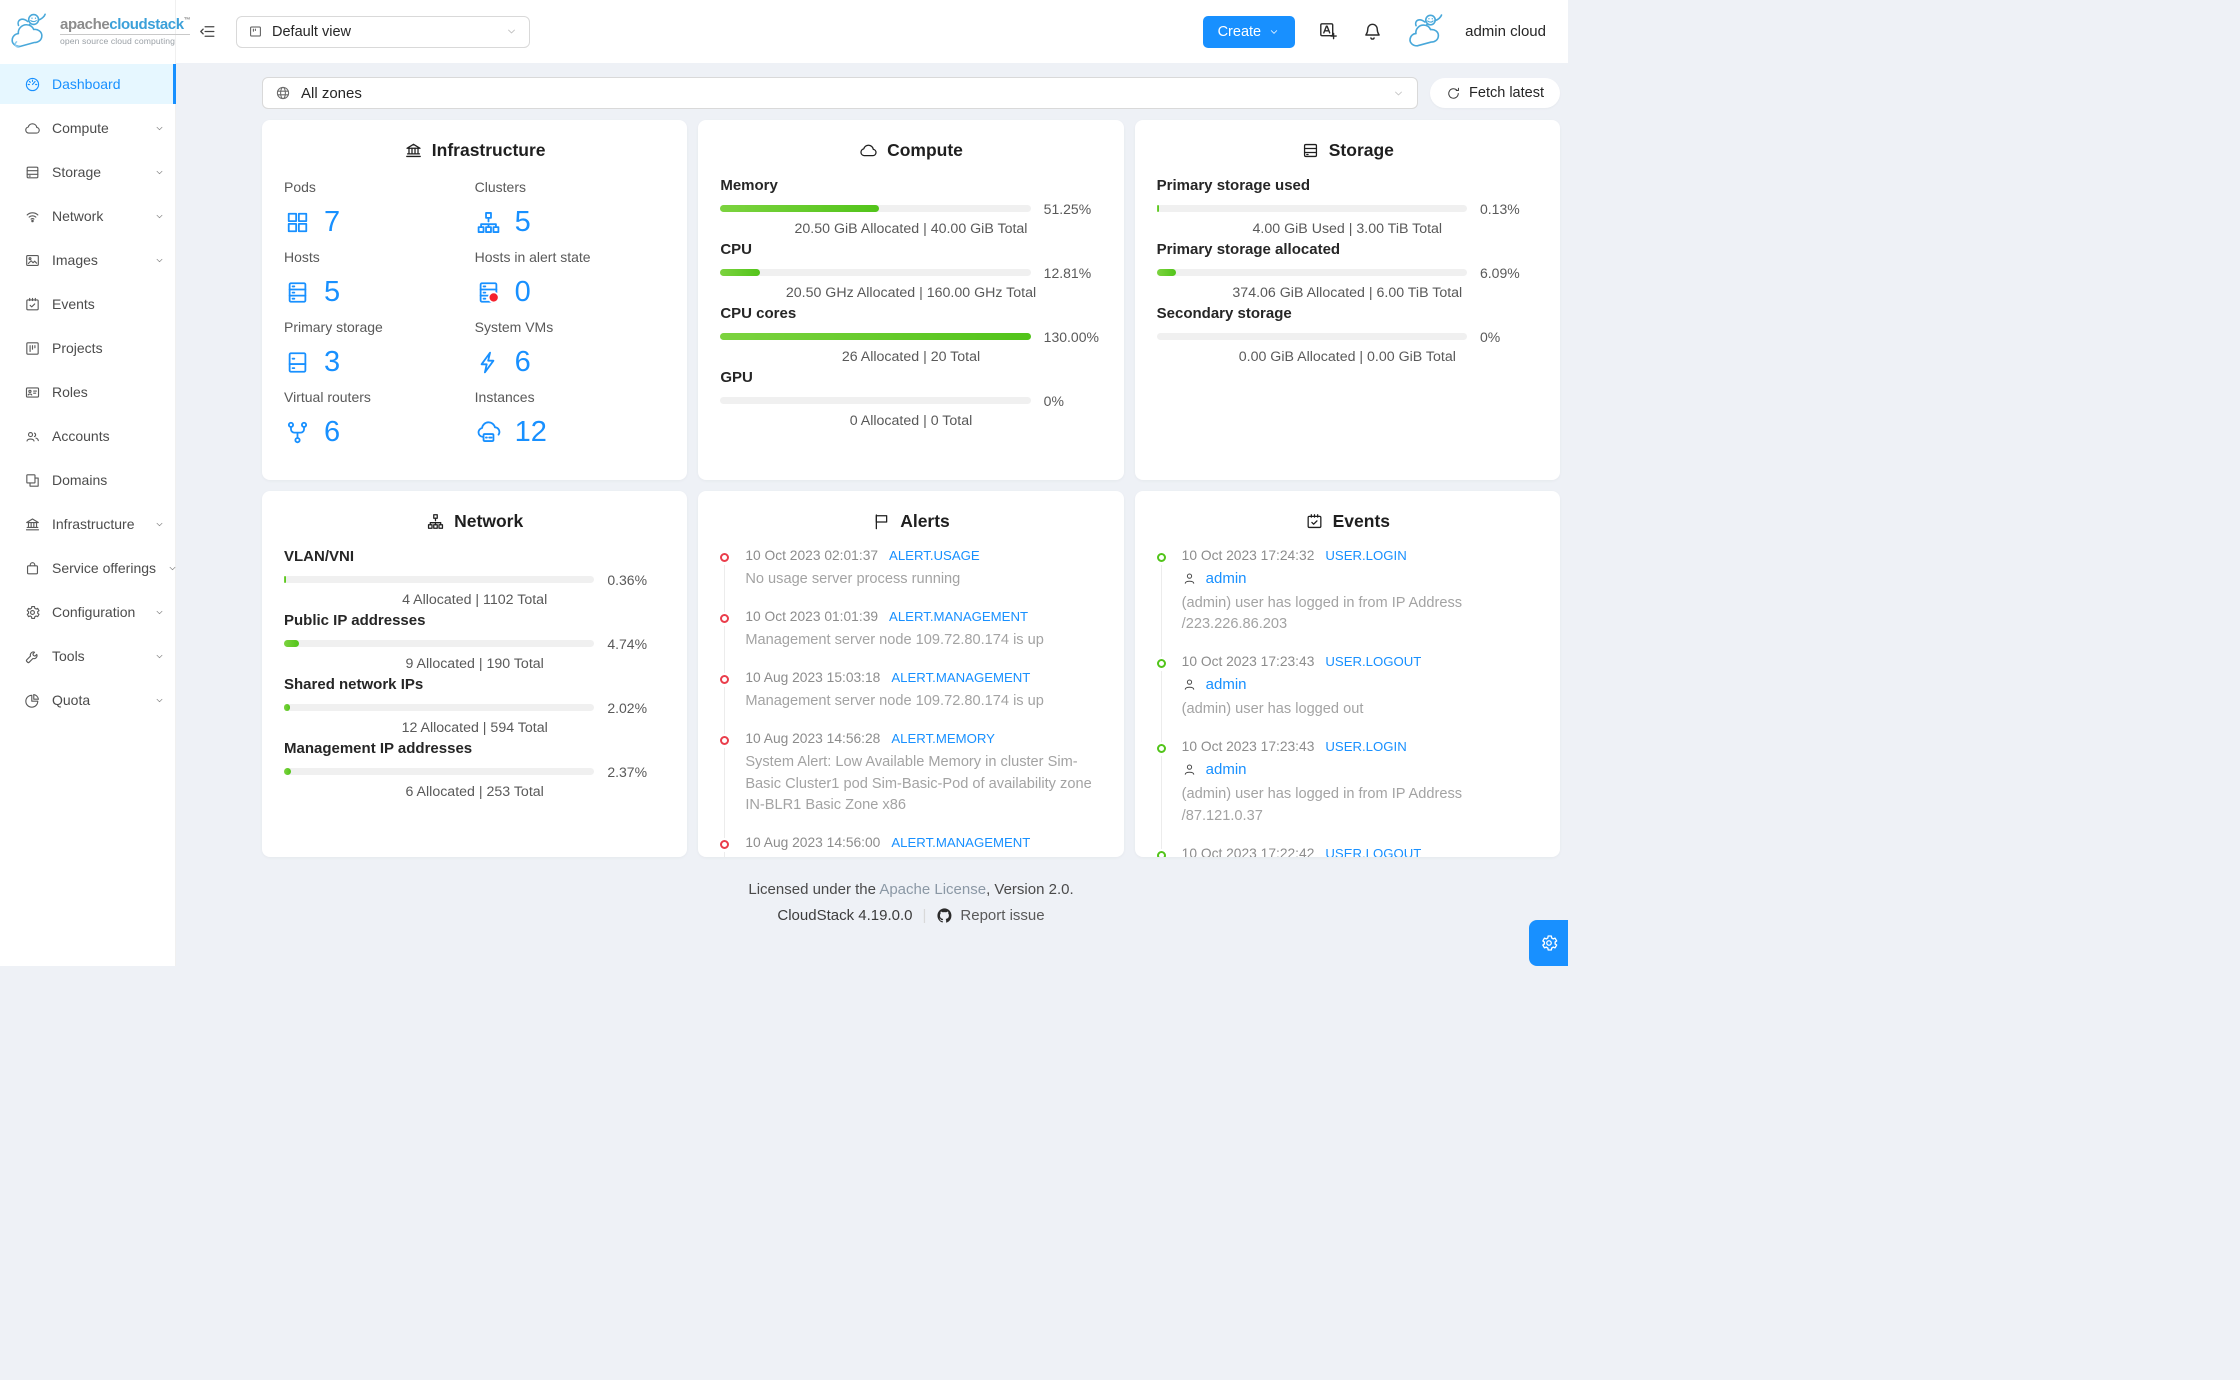 Image resolution: width=2240 pixels, height=1380 pixels. I want to click on sidebar-item: Storage, so click(87, 172).